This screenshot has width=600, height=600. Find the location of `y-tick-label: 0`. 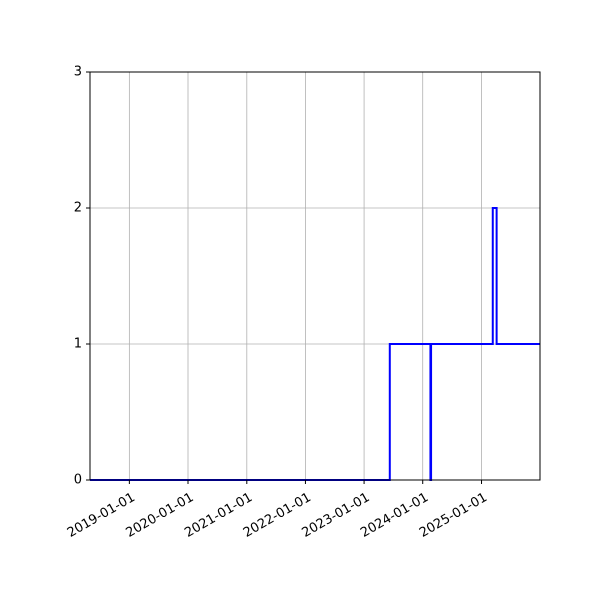

y-tick-label: 0 is located at coordinates (78, 480).